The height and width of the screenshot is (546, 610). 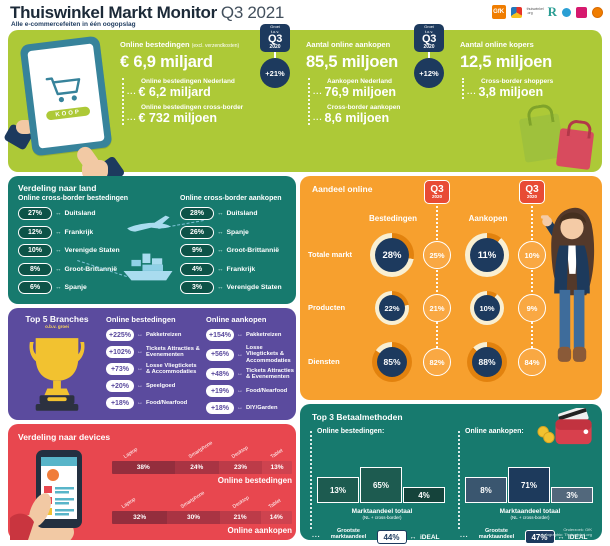 I want to click on payment-bar-ideal: 65%, so click(x=381, y=485).